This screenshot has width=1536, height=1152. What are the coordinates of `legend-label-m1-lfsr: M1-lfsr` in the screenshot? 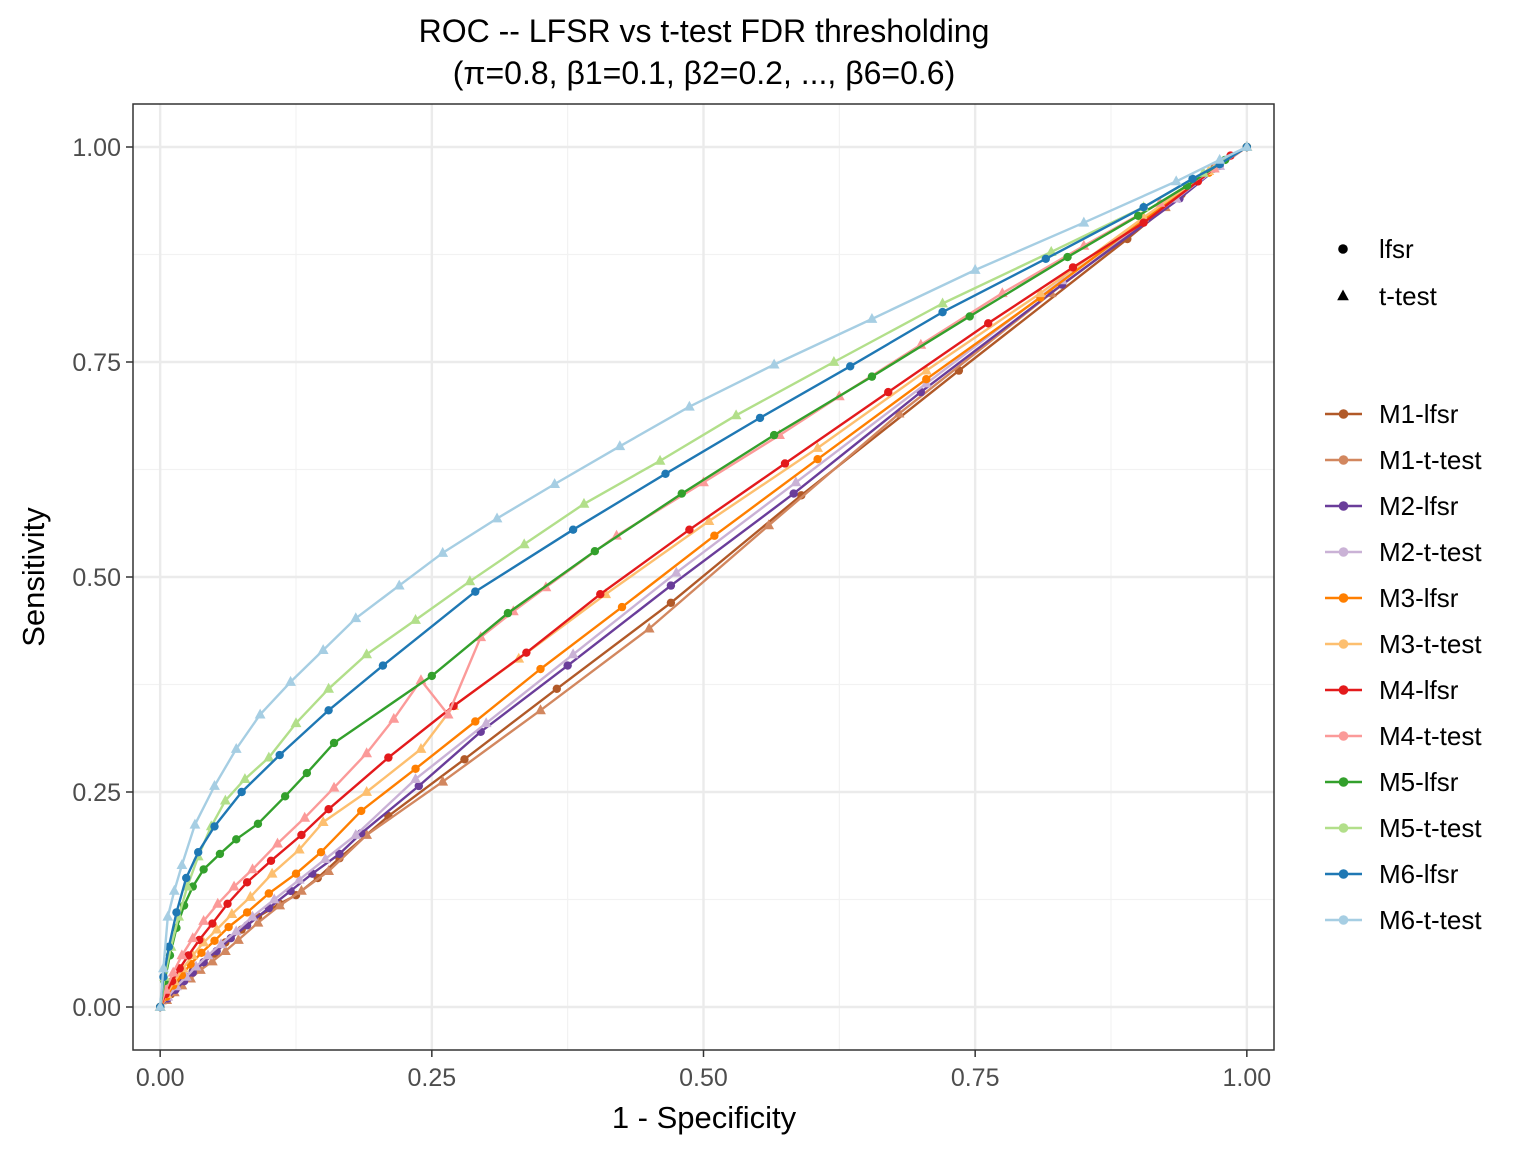 It's located at (1419, 414).